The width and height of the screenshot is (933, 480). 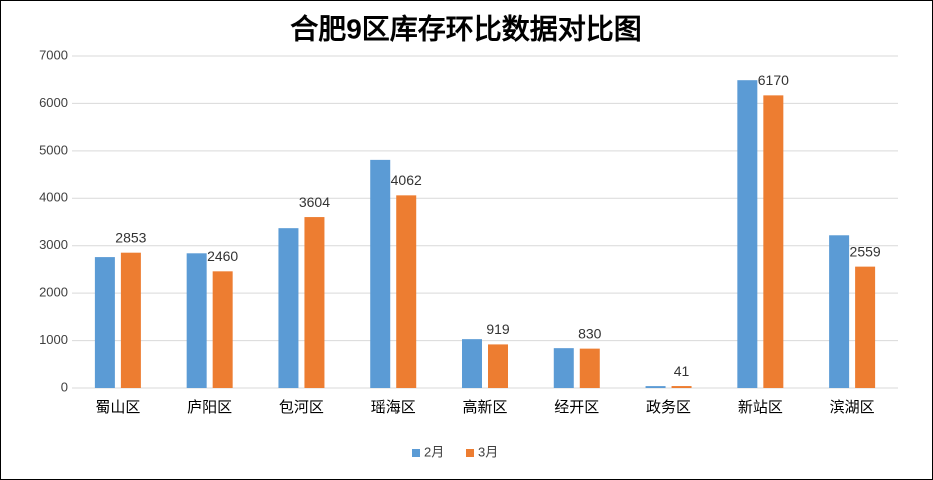 What do you see at coordinates (53, 102) in the screenshot?
I see `y-tick-label: 6000` at bounding box center [53, 102].